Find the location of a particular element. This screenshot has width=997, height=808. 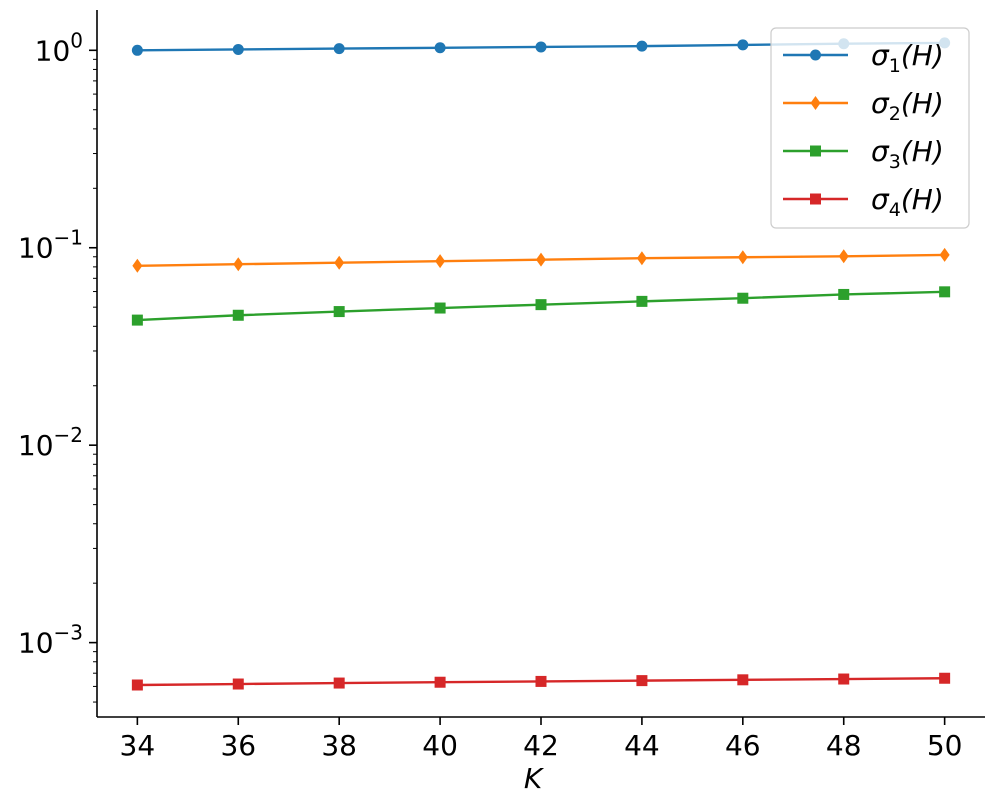

x-tick-label: 50 is located at coordinates (945, 745).